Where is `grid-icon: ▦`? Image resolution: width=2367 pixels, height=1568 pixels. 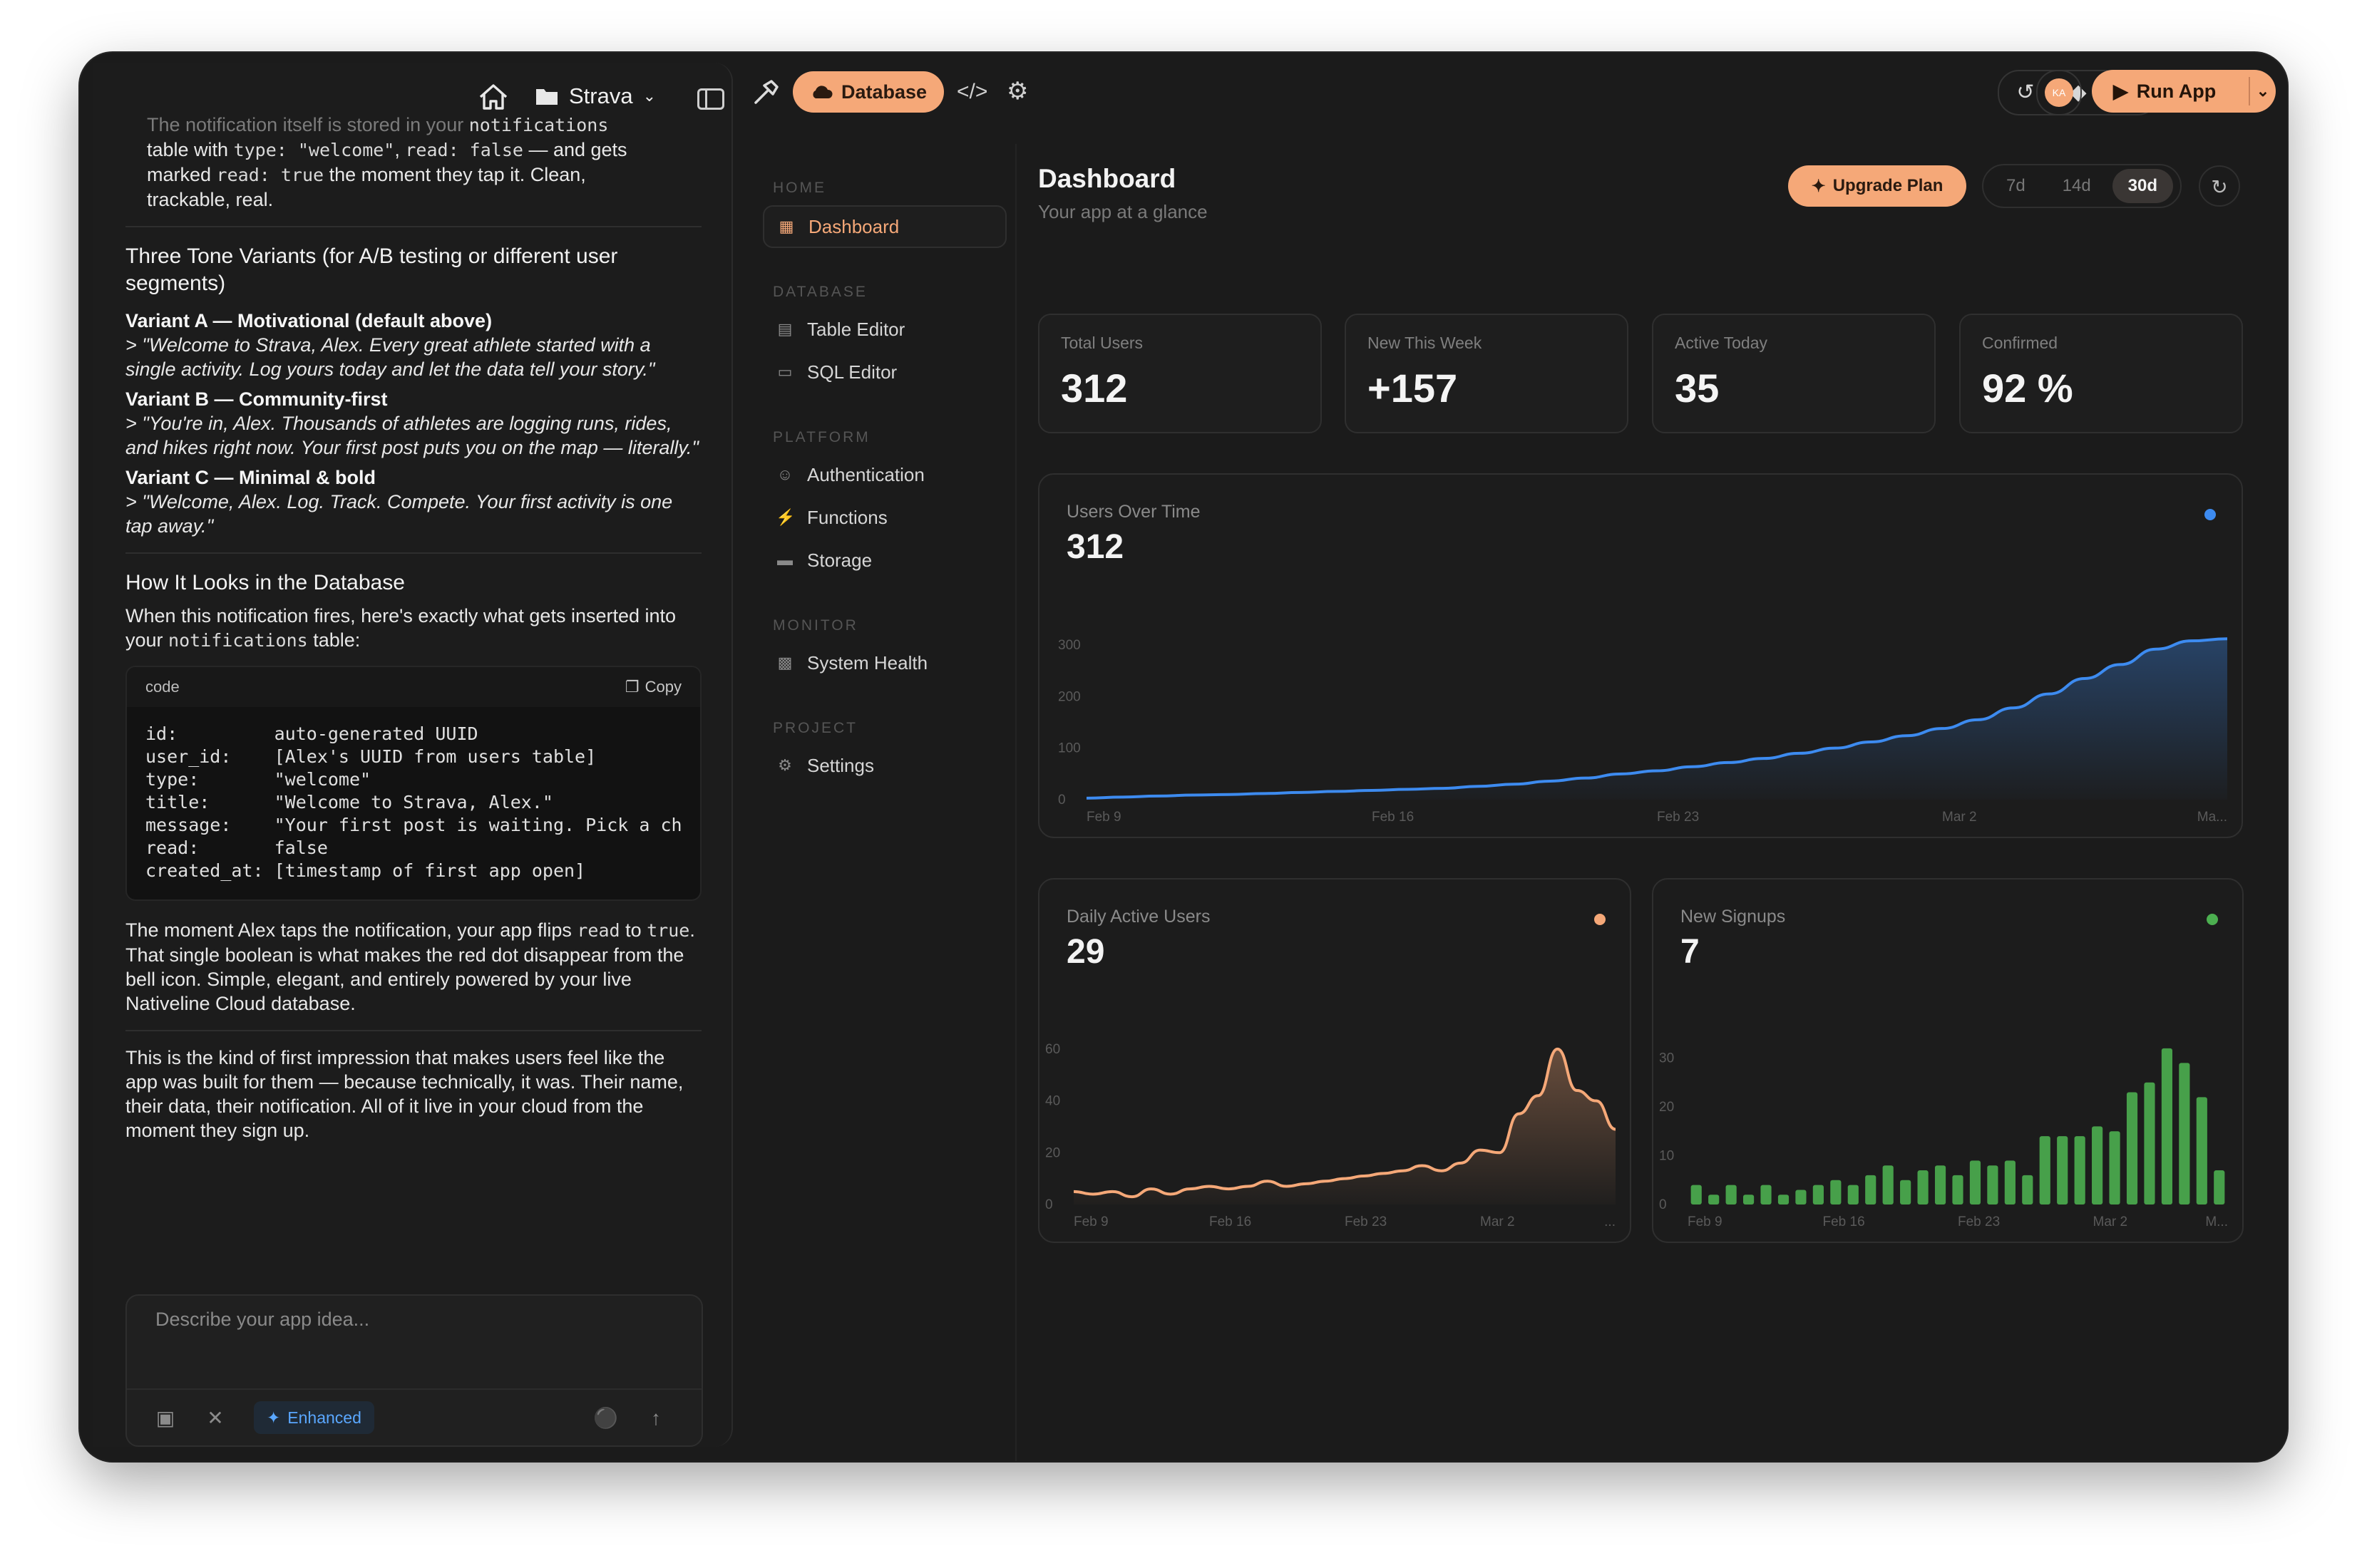
grid-icon: ▦ is located at coordinates (786, 226).